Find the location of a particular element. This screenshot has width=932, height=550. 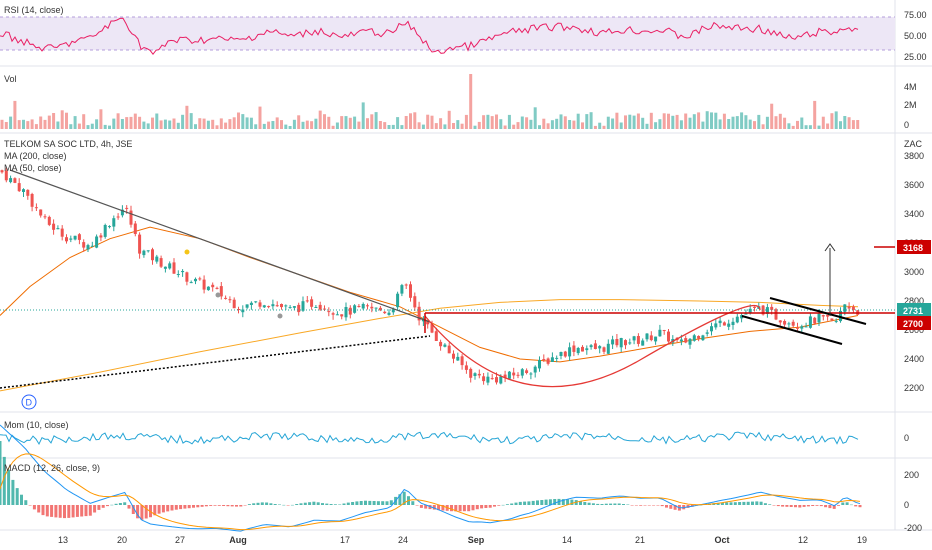

svg-text: 2731 is located at coordinates (913, 311).